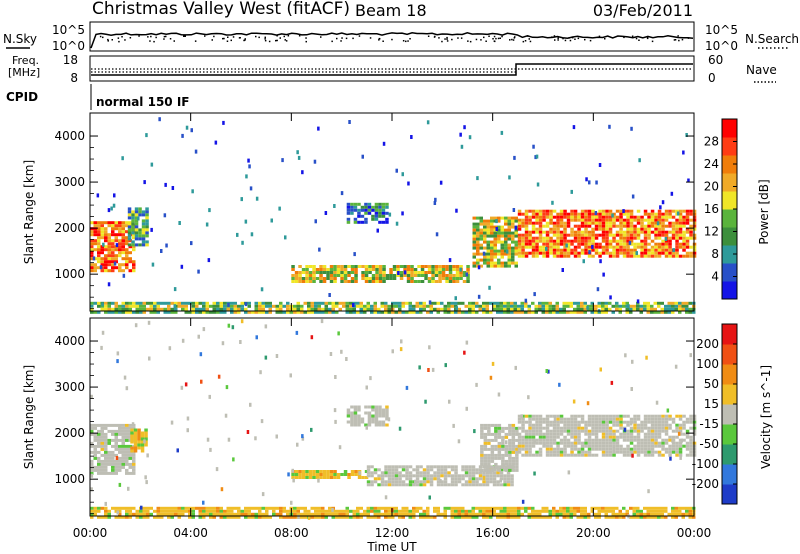  What do you see at coordinates (729, 254) in the screenshot?
I see `colorbar-swatch` at bounding box center [729, 254].